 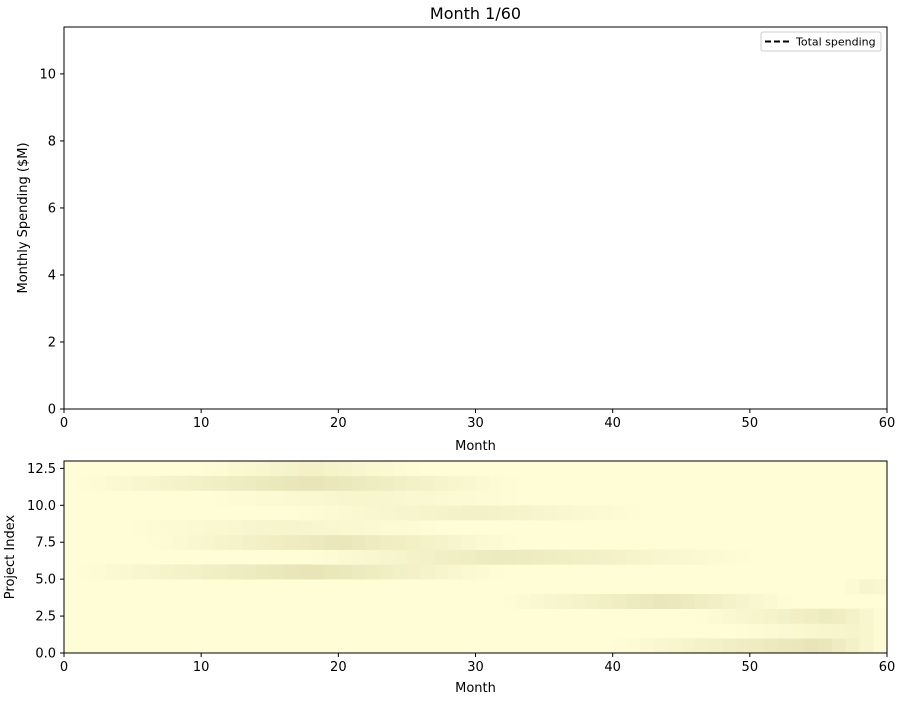 What do you see at coordinates (64, 423) in the screenshot?
I see `top-x-tick-label: 0` at bounding box center [64, 423].